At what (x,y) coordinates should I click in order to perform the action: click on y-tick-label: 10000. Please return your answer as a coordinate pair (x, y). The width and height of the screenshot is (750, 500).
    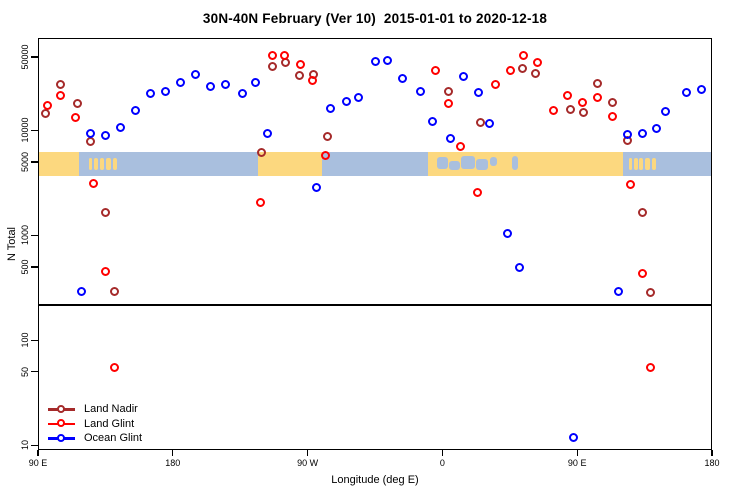
    Looking at the image, I should click on (25, 130).